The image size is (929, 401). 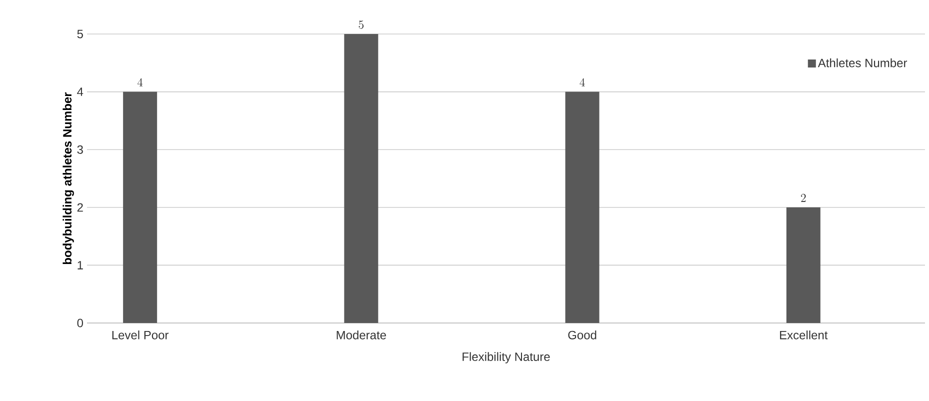 What do you see at coordinates (506, 358) in the screenshot?
I see `x-axis-title: Flexibility Nature` at bounding box center [506, 358].